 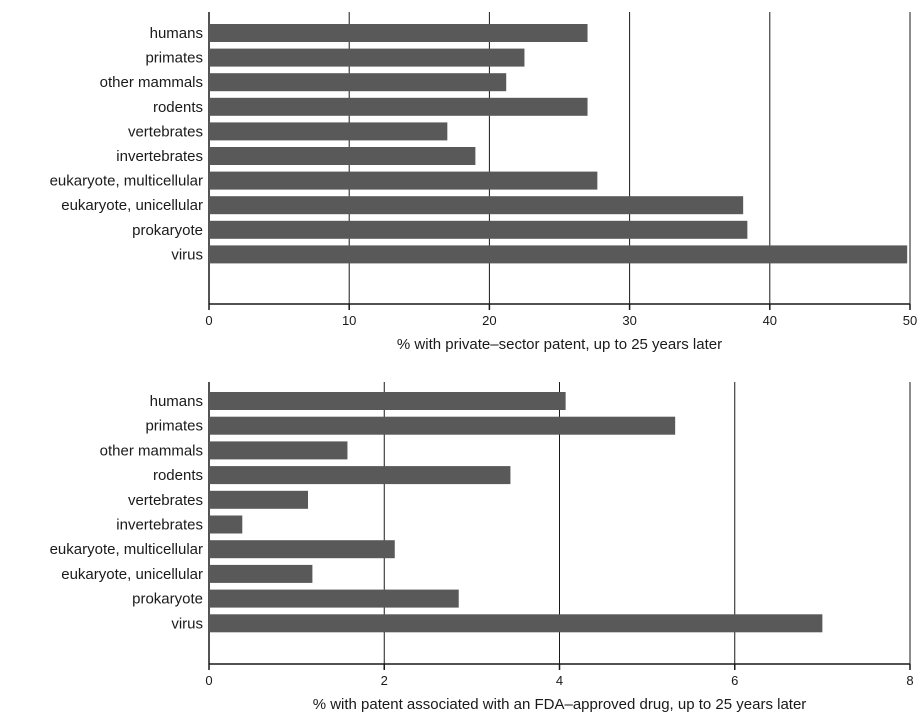 I want to click on x-tick-label: 30, so click(x=629, y=320).